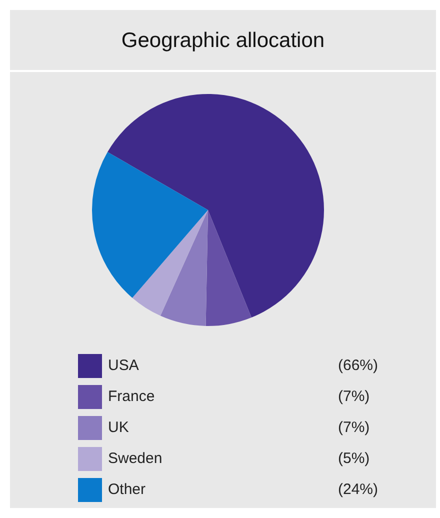 Image resolution: width=440 pixels, height=518 pixels. I want to click on legend-label: Other, so click(127, 489).